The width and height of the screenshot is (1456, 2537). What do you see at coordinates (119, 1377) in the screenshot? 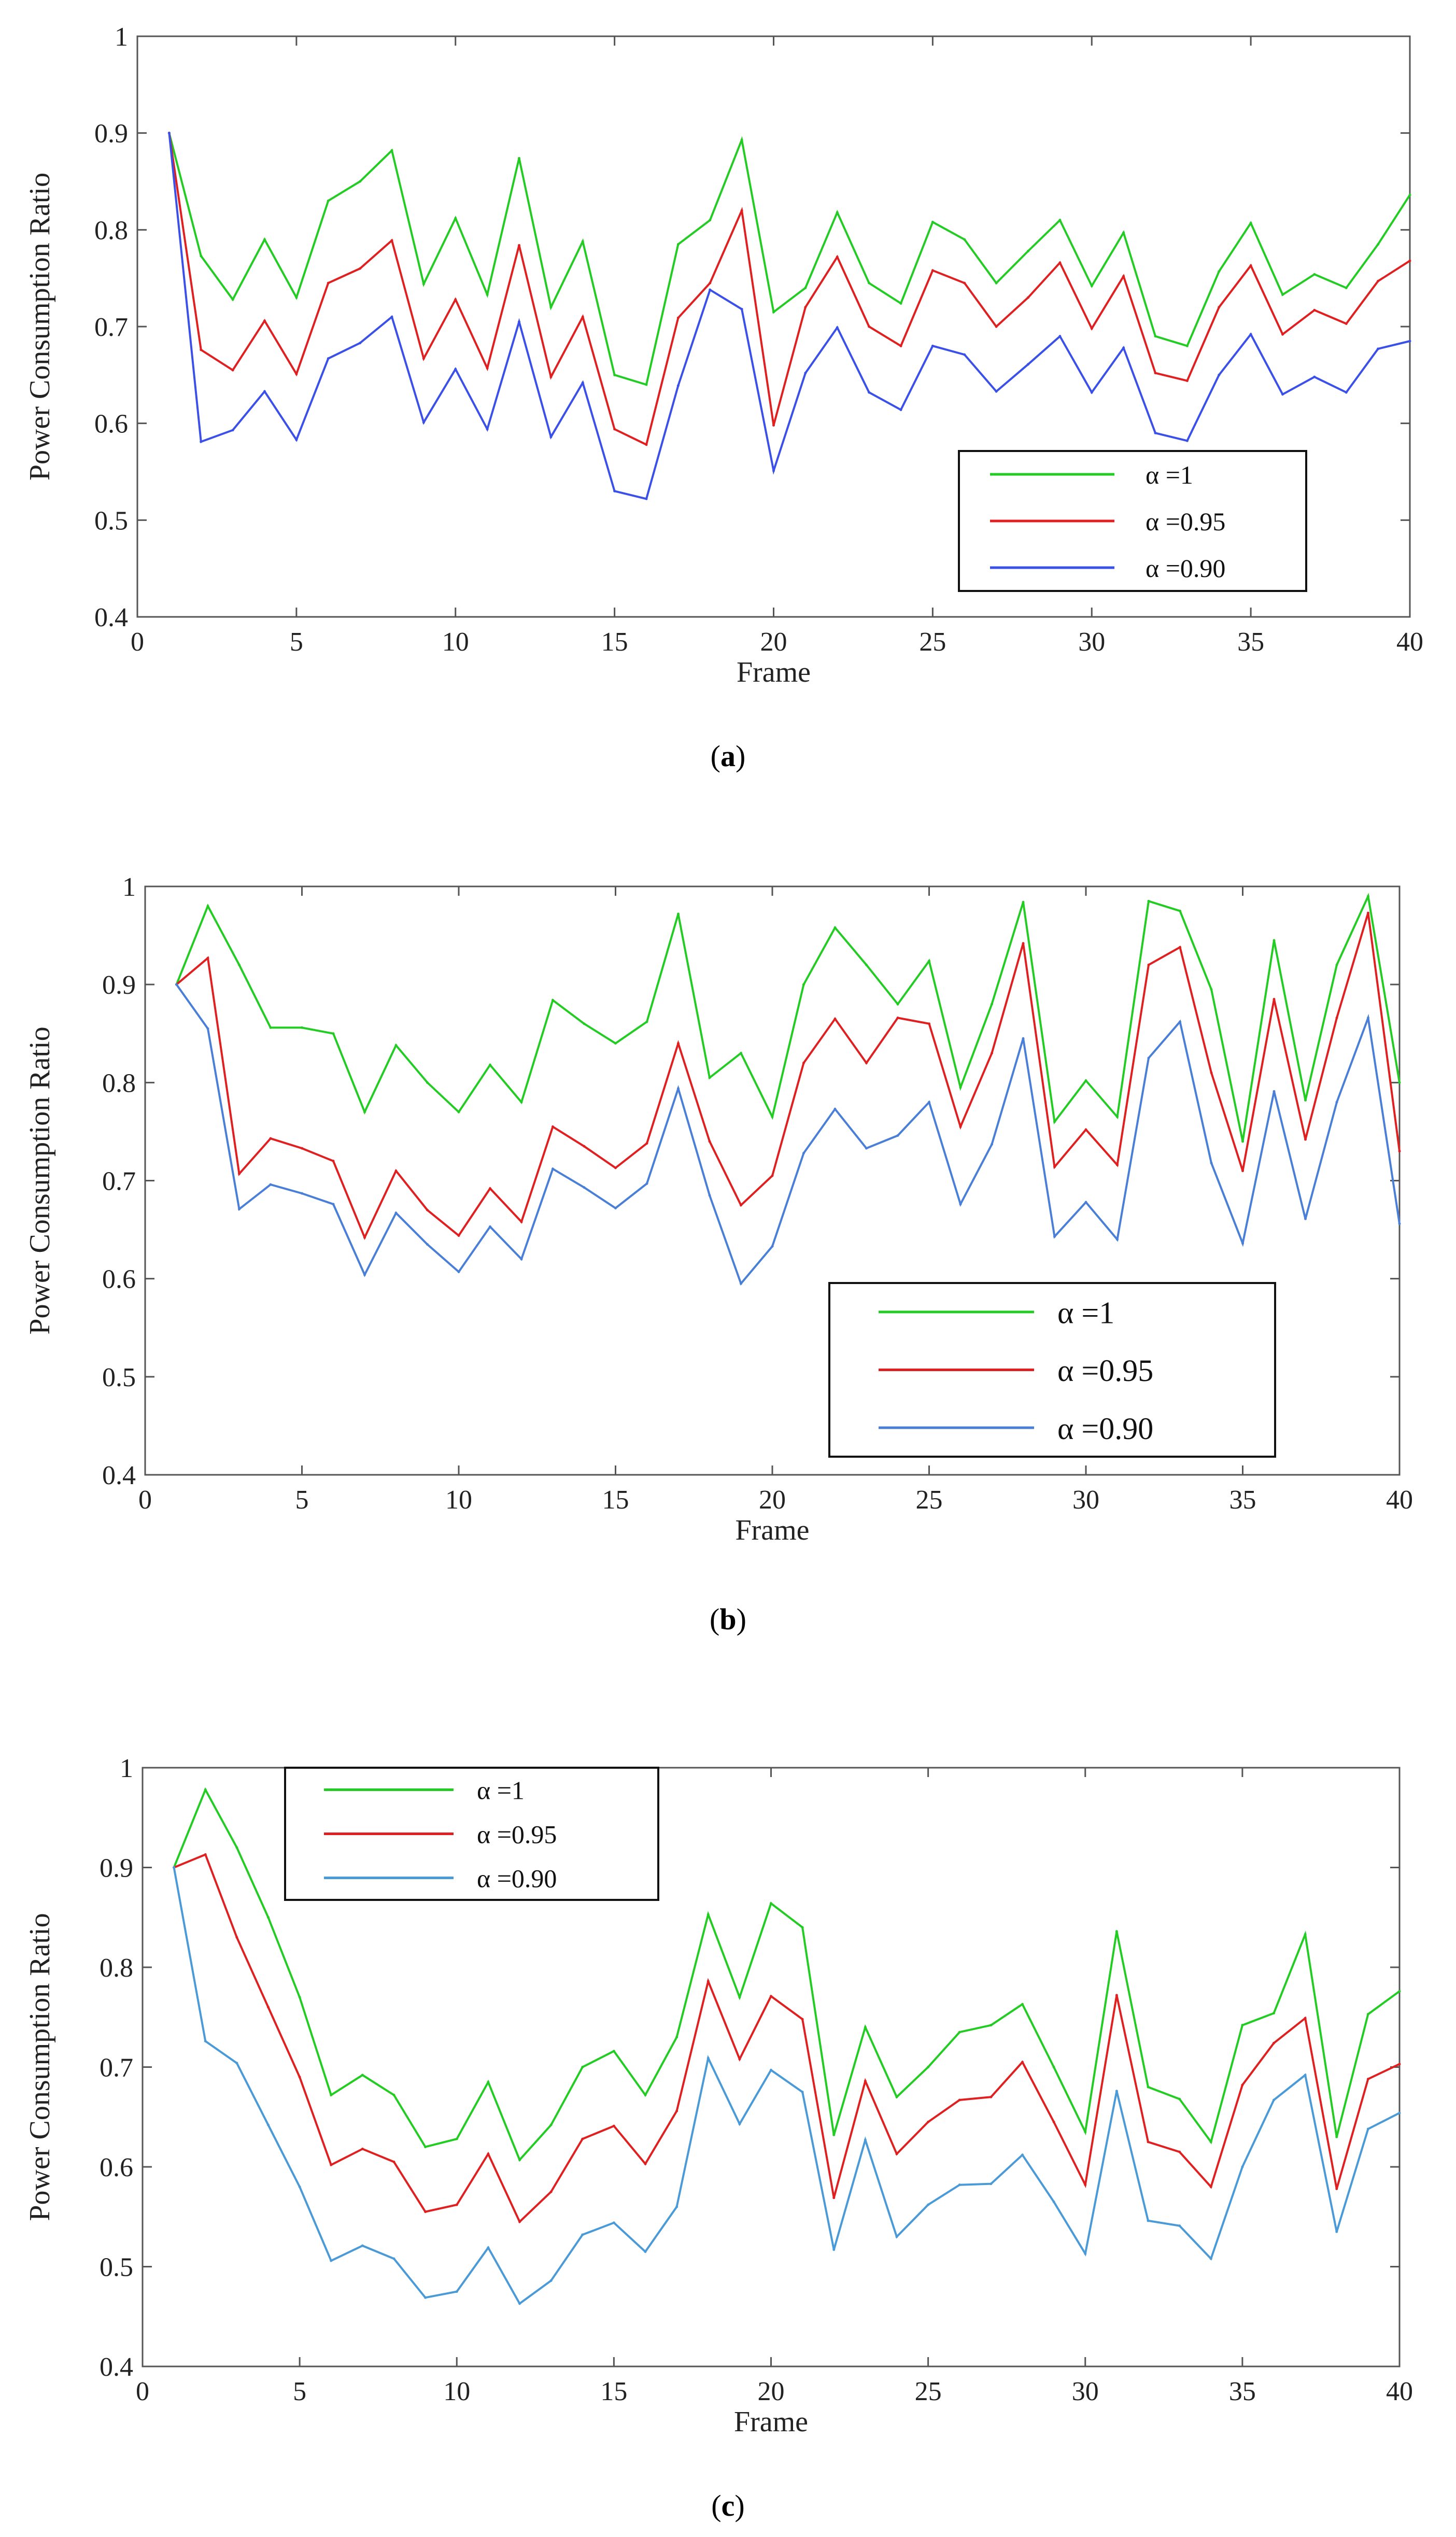
I see `chart-b-y-tick-label: 0.5` at bounding box center [119, 1377].